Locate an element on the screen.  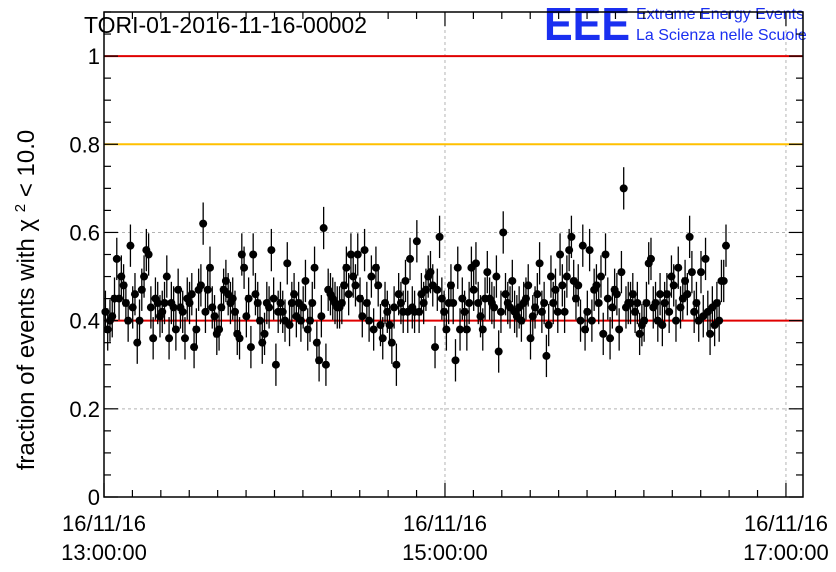
y-tick-label: 0.2 is located at coordinates (84, 409).